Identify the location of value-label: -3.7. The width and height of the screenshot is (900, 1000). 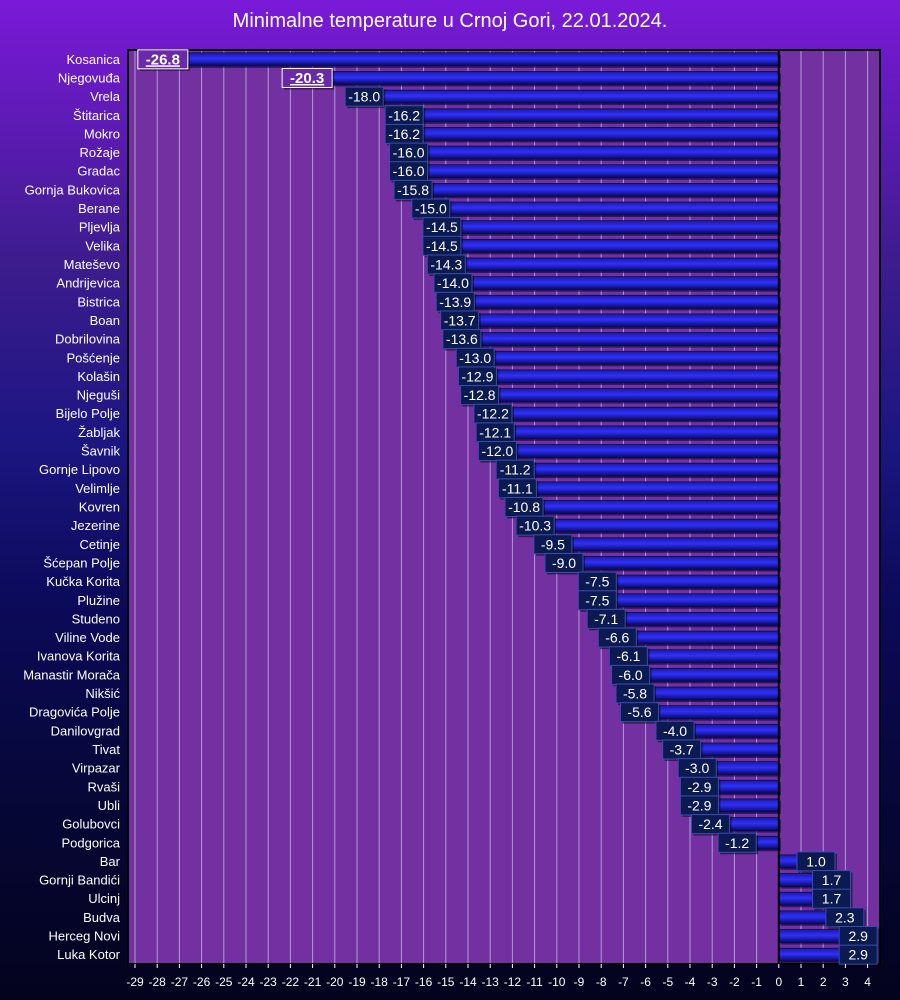
(682, 749).